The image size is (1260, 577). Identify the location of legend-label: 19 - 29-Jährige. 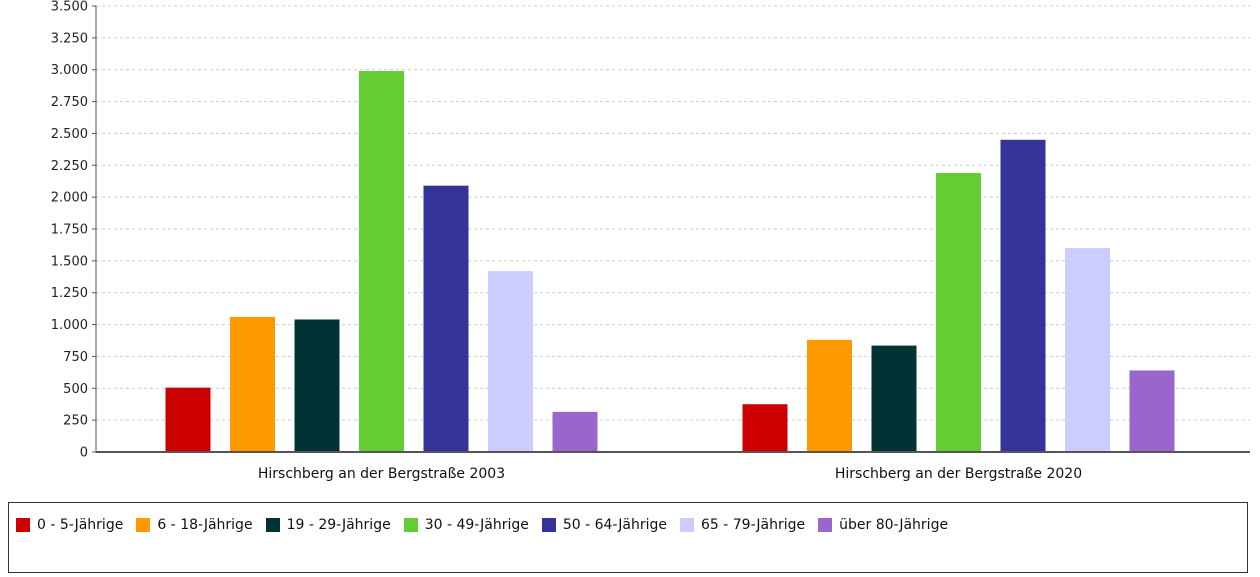
(338, 525).